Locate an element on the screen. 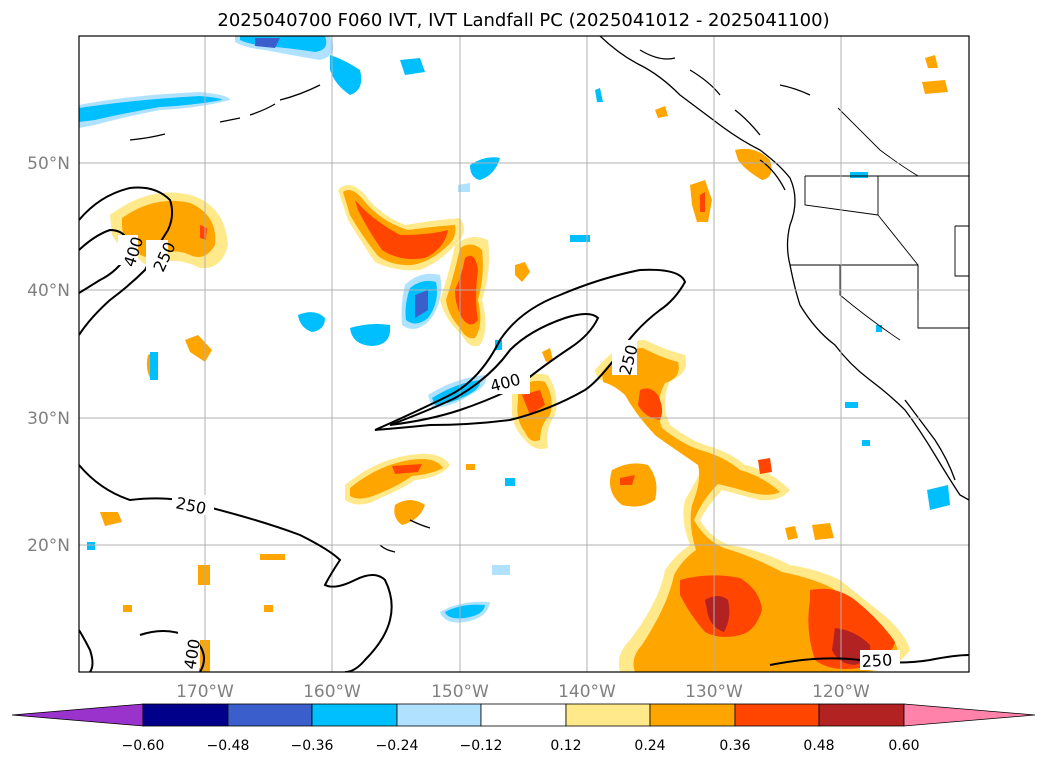  lon-label: 150°W is located at coordinates (460, 692).